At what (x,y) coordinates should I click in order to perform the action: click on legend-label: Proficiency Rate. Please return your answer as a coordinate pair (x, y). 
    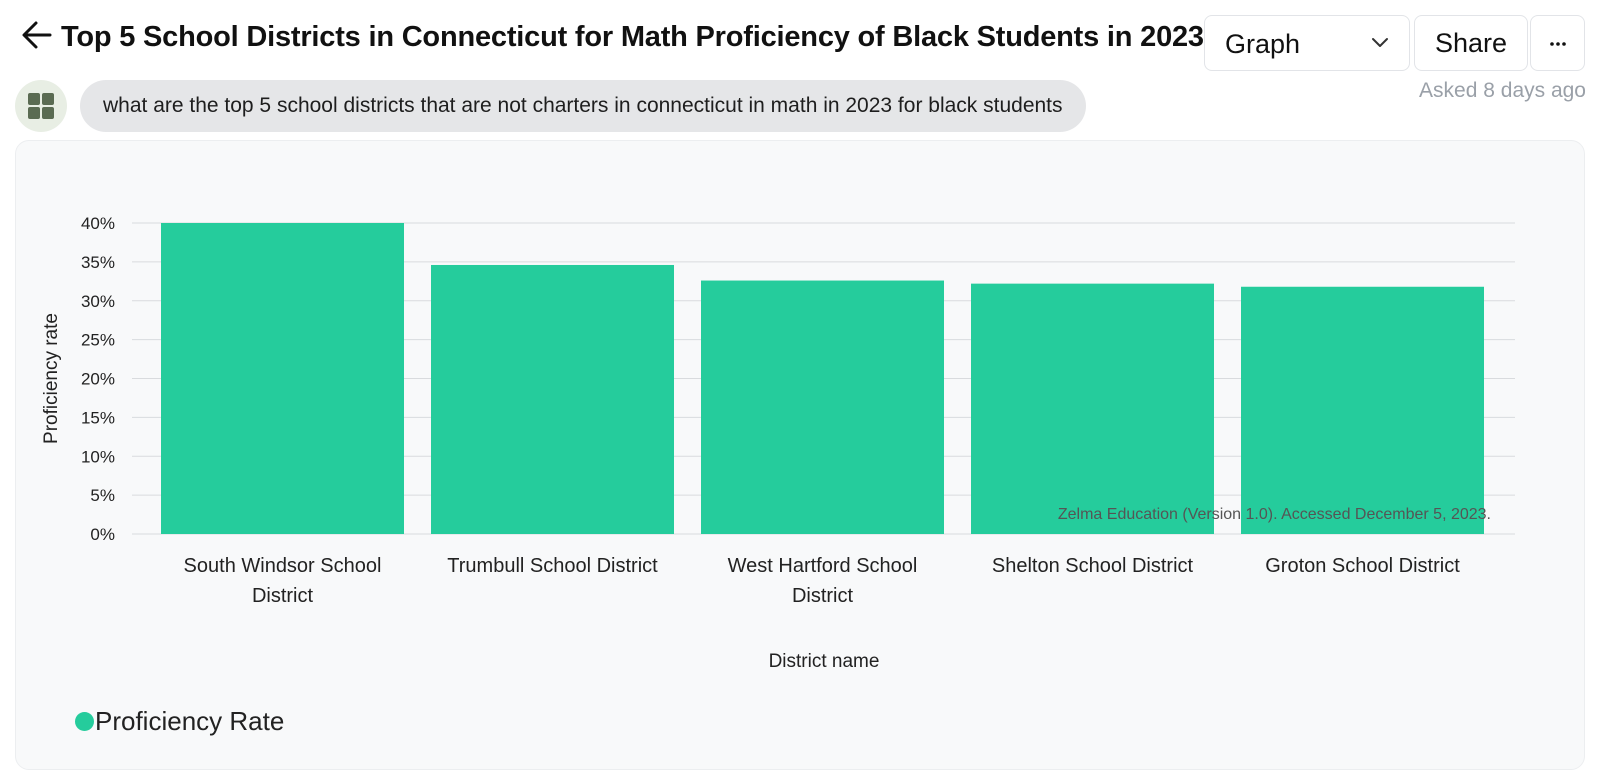
    Looking at the image, I should click on (190, 721).